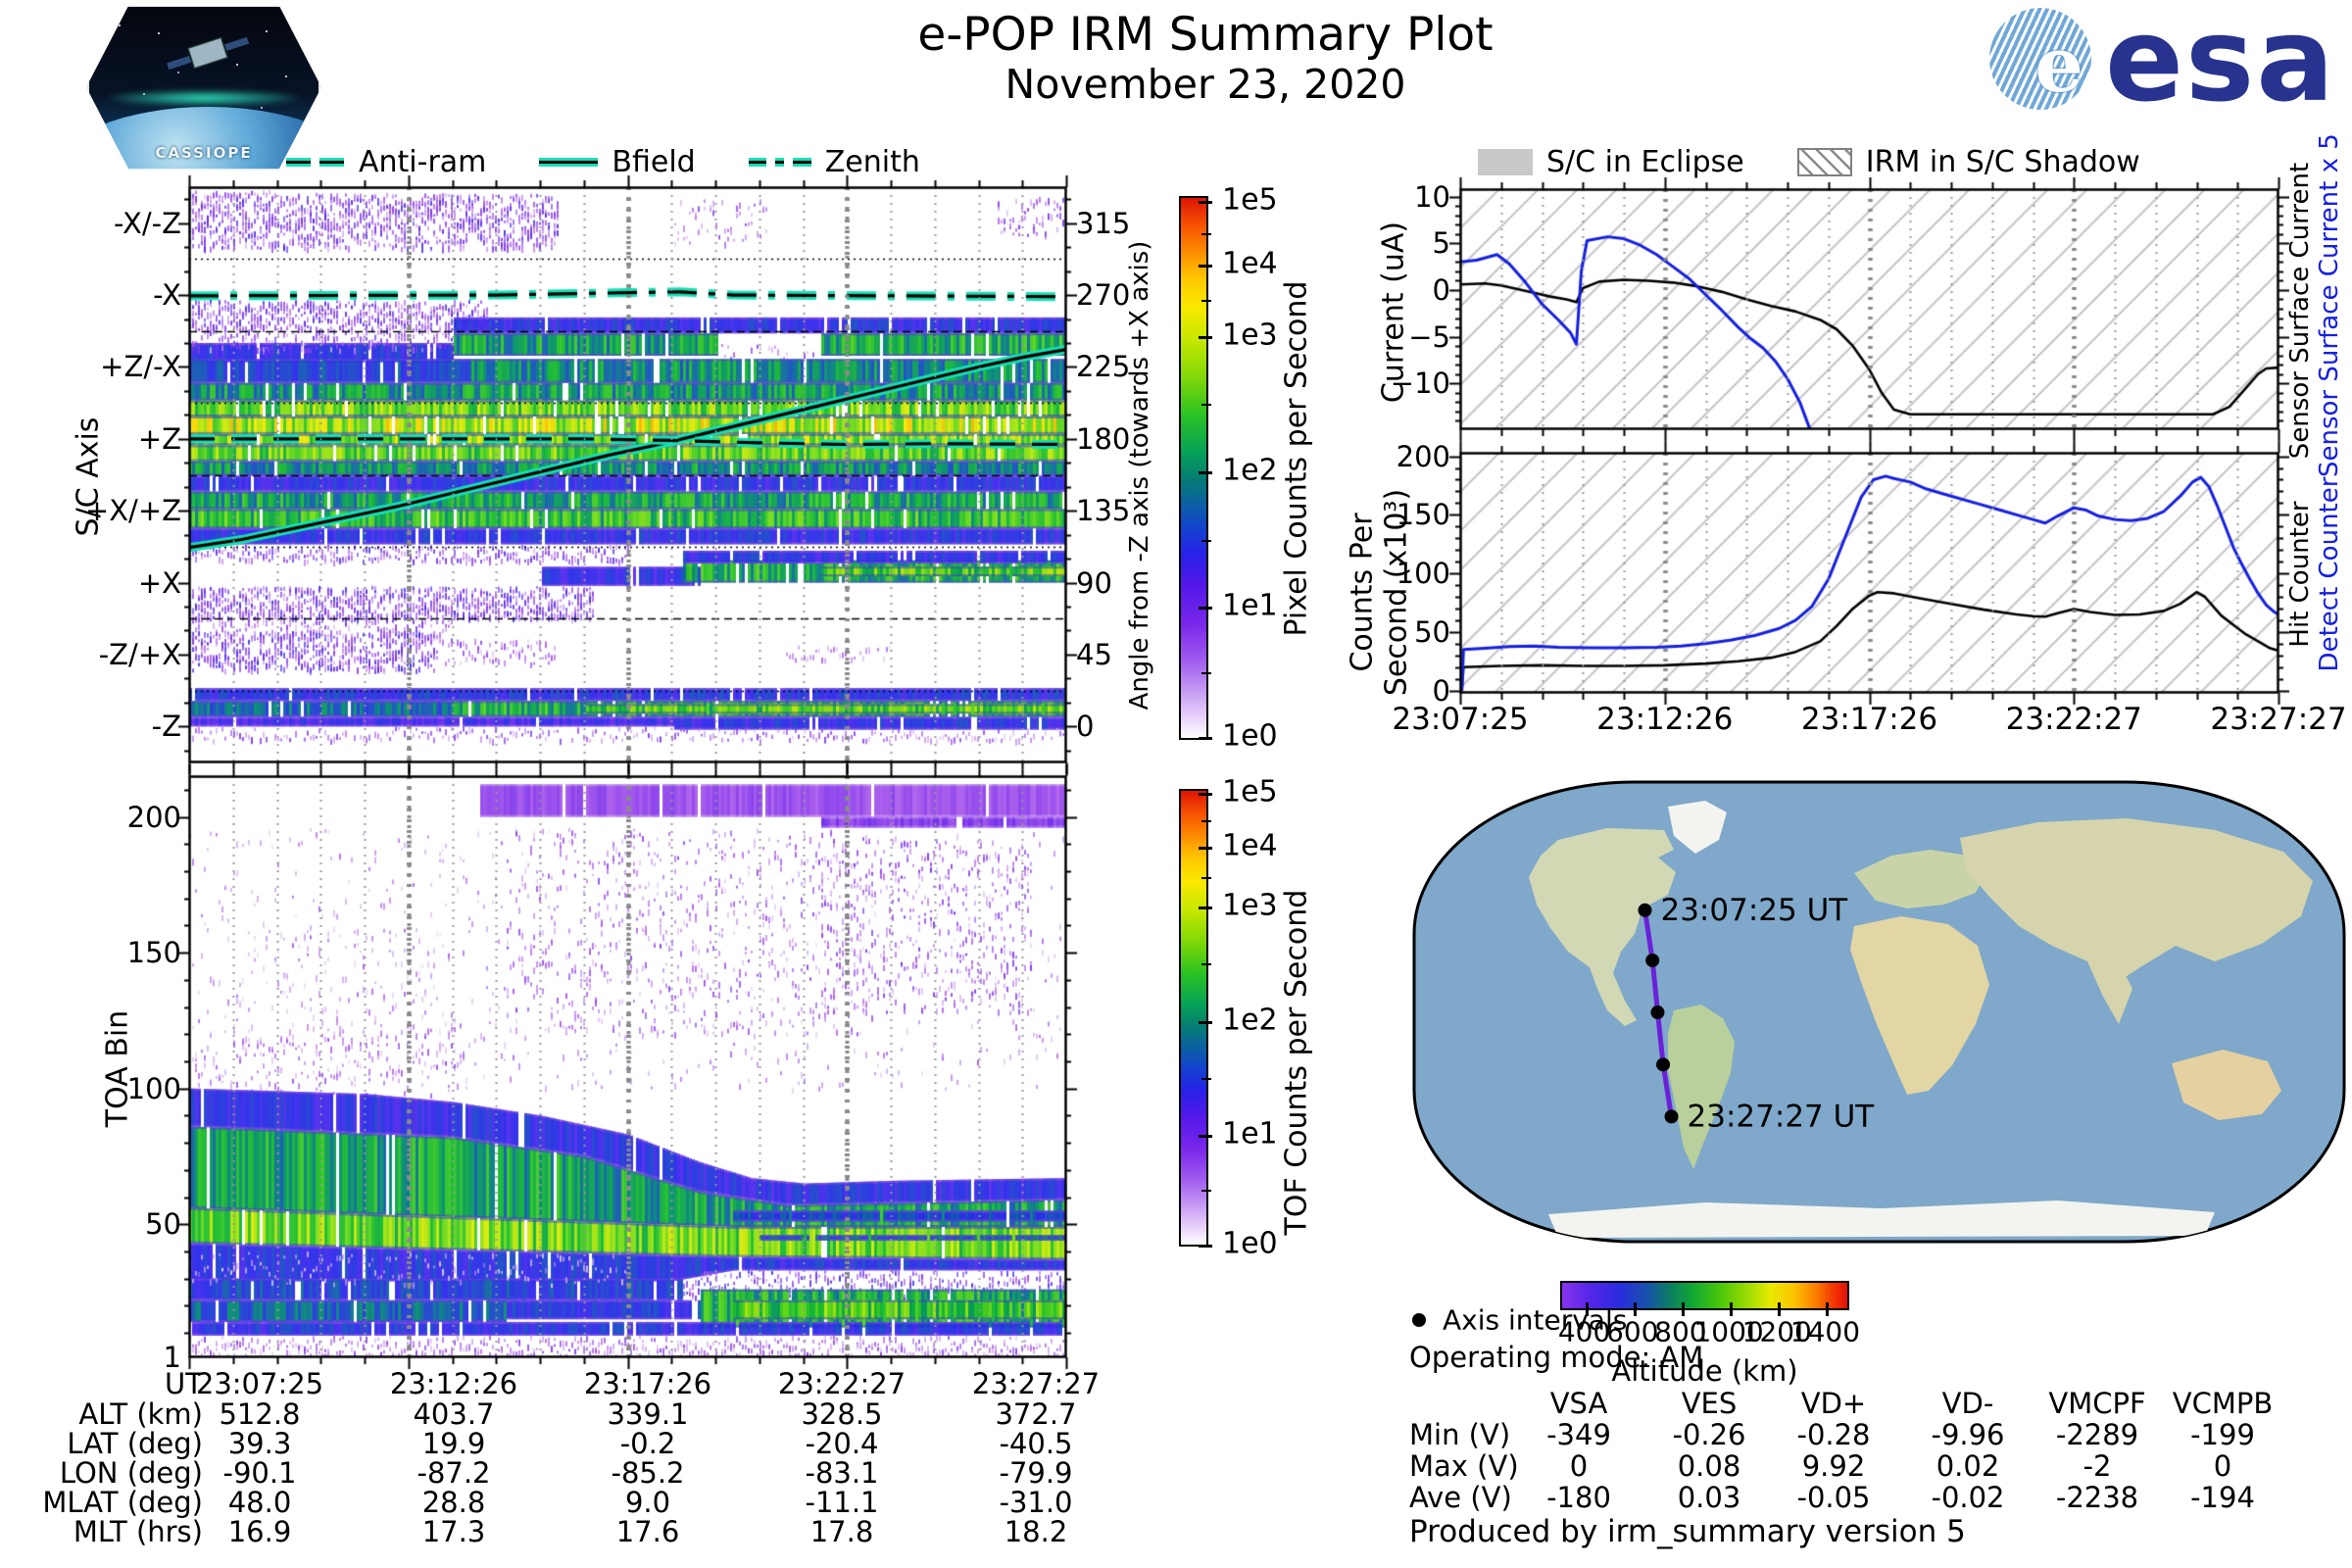  Describe the element at coordinates (260, 1414) in the screenshot. I see `ephemeris-value: 512.8` at that location.